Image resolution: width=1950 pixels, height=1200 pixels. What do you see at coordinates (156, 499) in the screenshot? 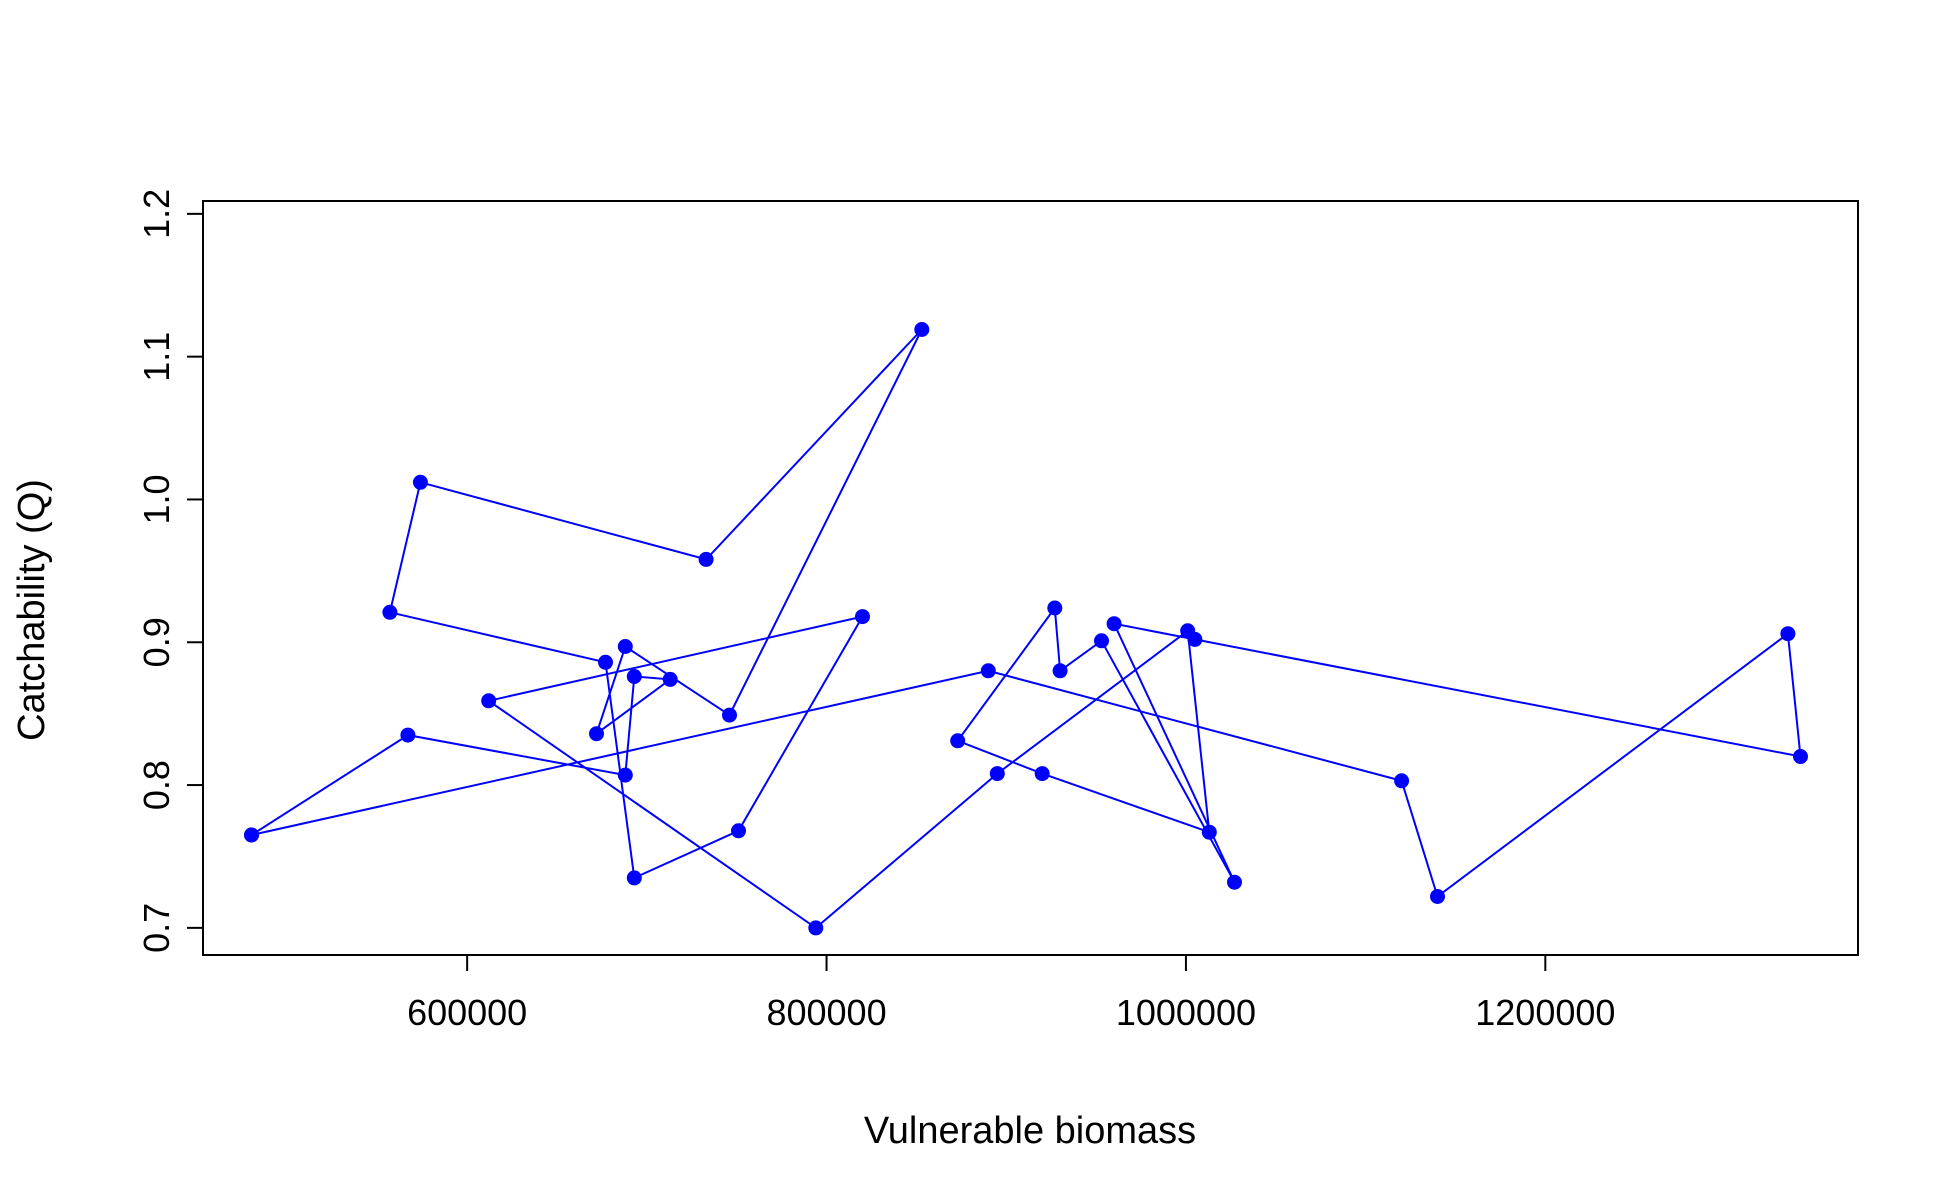
I see `y-tick-label: 1.0` at bounding box center [156, 499].